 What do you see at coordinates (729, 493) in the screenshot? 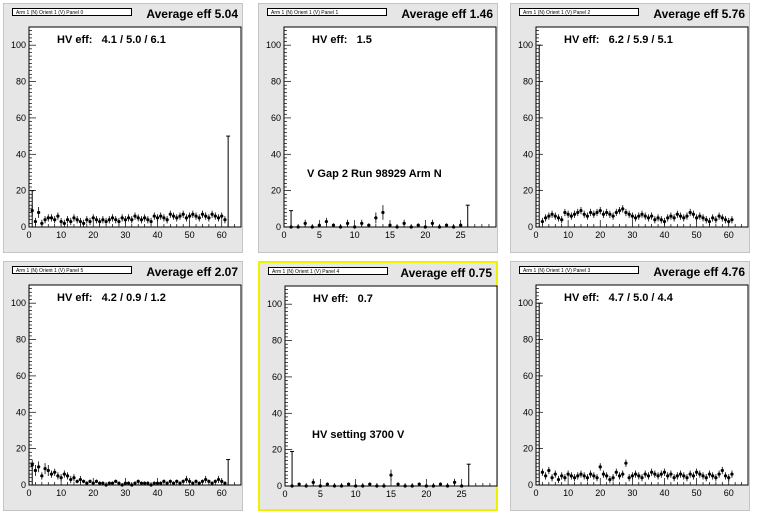
I see `x-tick-label: 60` at bounding box center [729, 493].